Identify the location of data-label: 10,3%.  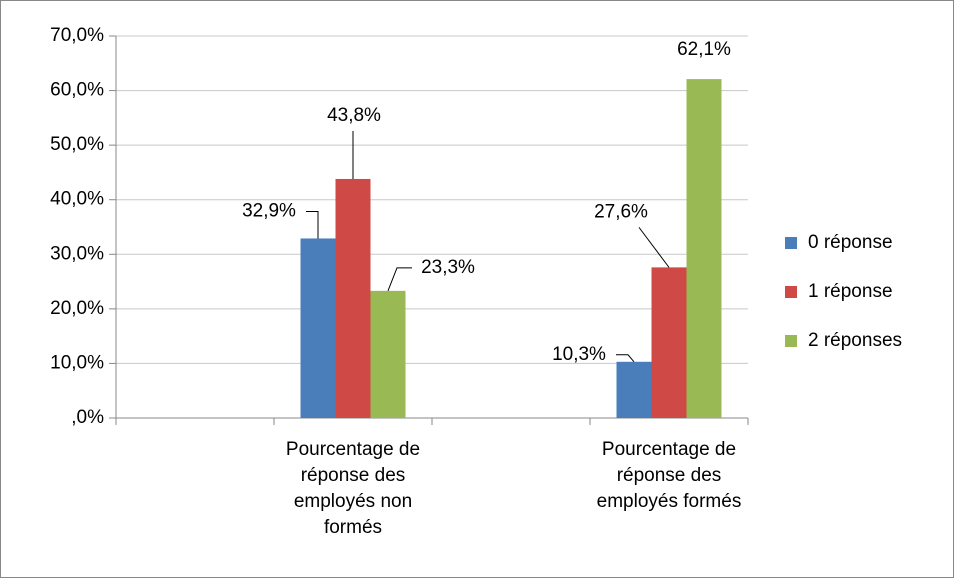
(579, 354).